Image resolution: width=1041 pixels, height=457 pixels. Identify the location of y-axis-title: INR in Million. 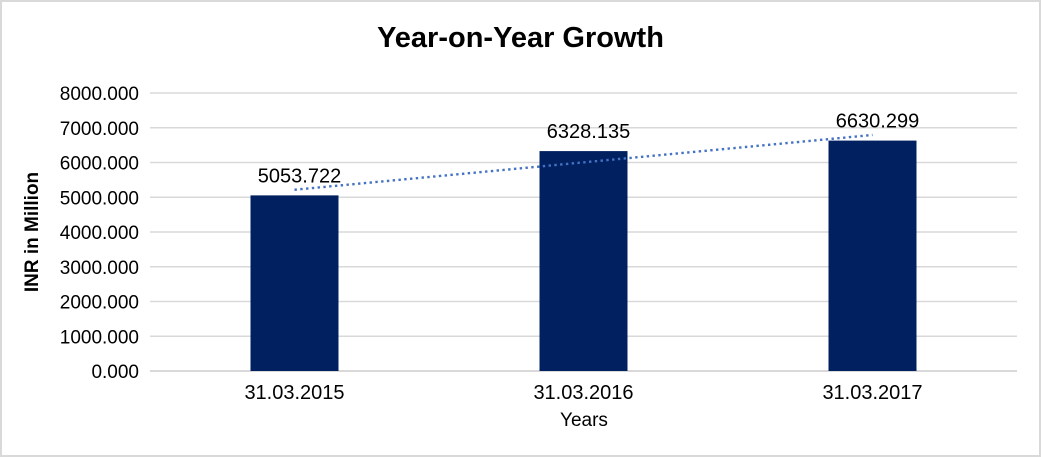
(32, 232).